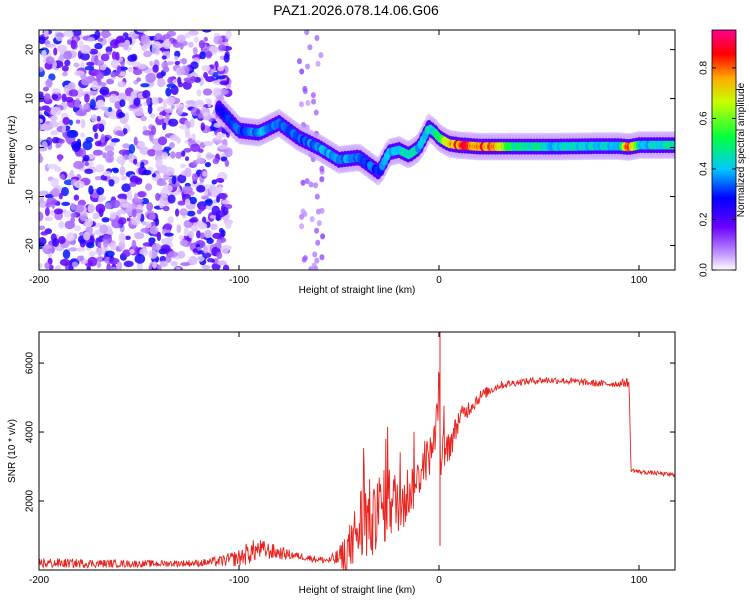 The height and width of the screenshot is (600, 750). I want to click on spectrogram-x-tick-label: 100, so click(639, 280).